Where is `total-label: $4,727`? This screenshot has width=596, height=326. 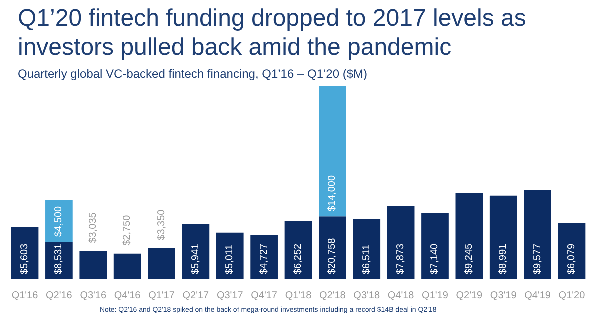 total-label: $4,727 is located at coordinates (264, 258).